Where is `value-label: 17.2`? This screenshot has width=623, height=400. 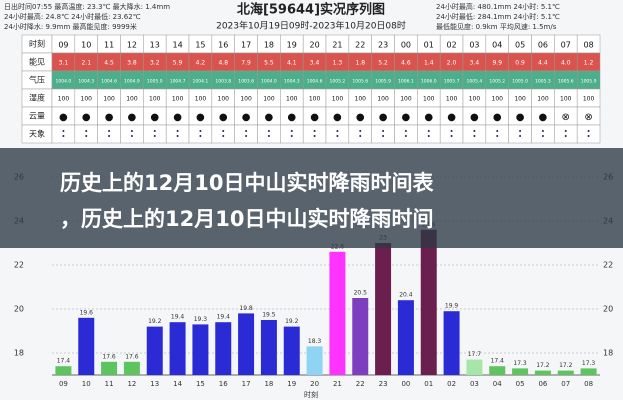
value-label: 17.2 is located at coordinates (543, 365).